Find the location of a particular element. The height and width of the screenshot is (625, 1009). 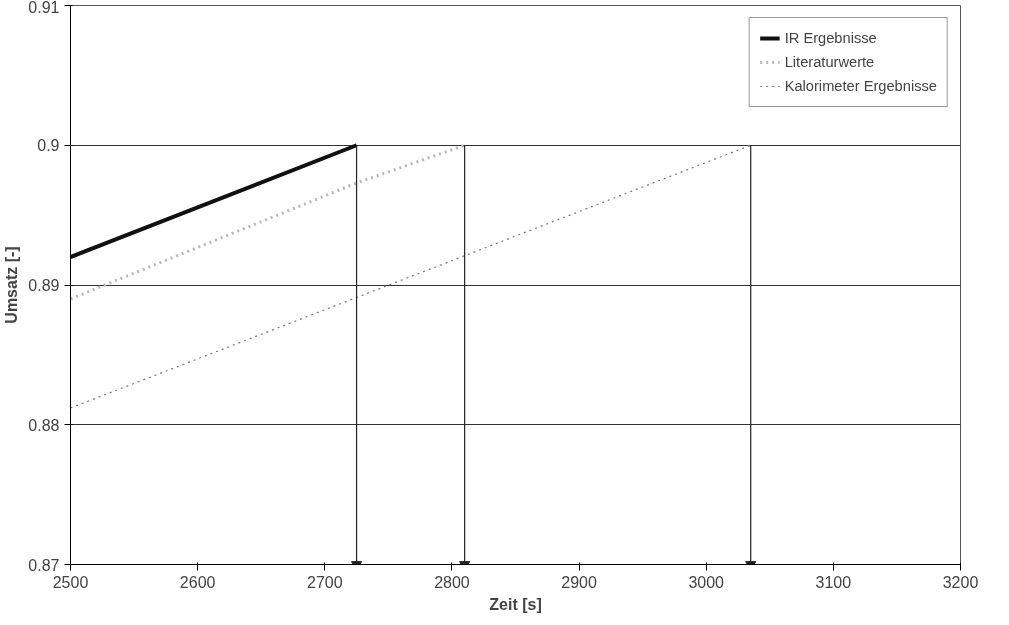

y-tick-label: 0.88 is located at coordinates (44, 425).